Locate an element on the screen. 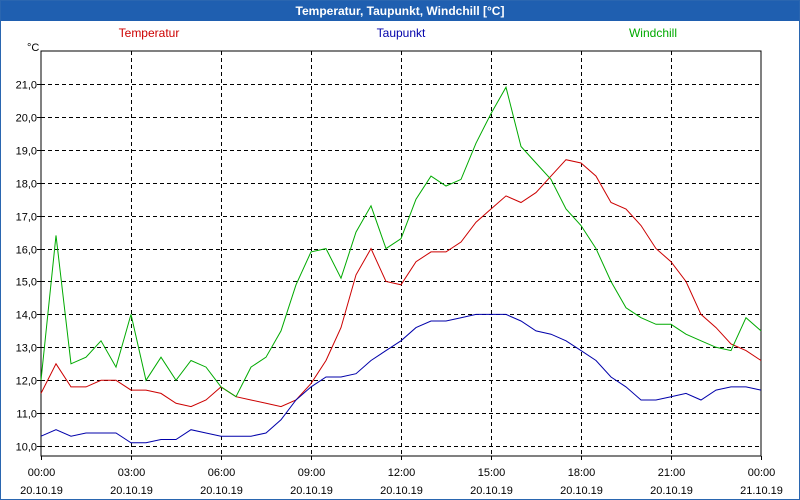 This screenshot has width=800, height=500. y-tick-label: 12,0 is located at coordinates (26, 382).